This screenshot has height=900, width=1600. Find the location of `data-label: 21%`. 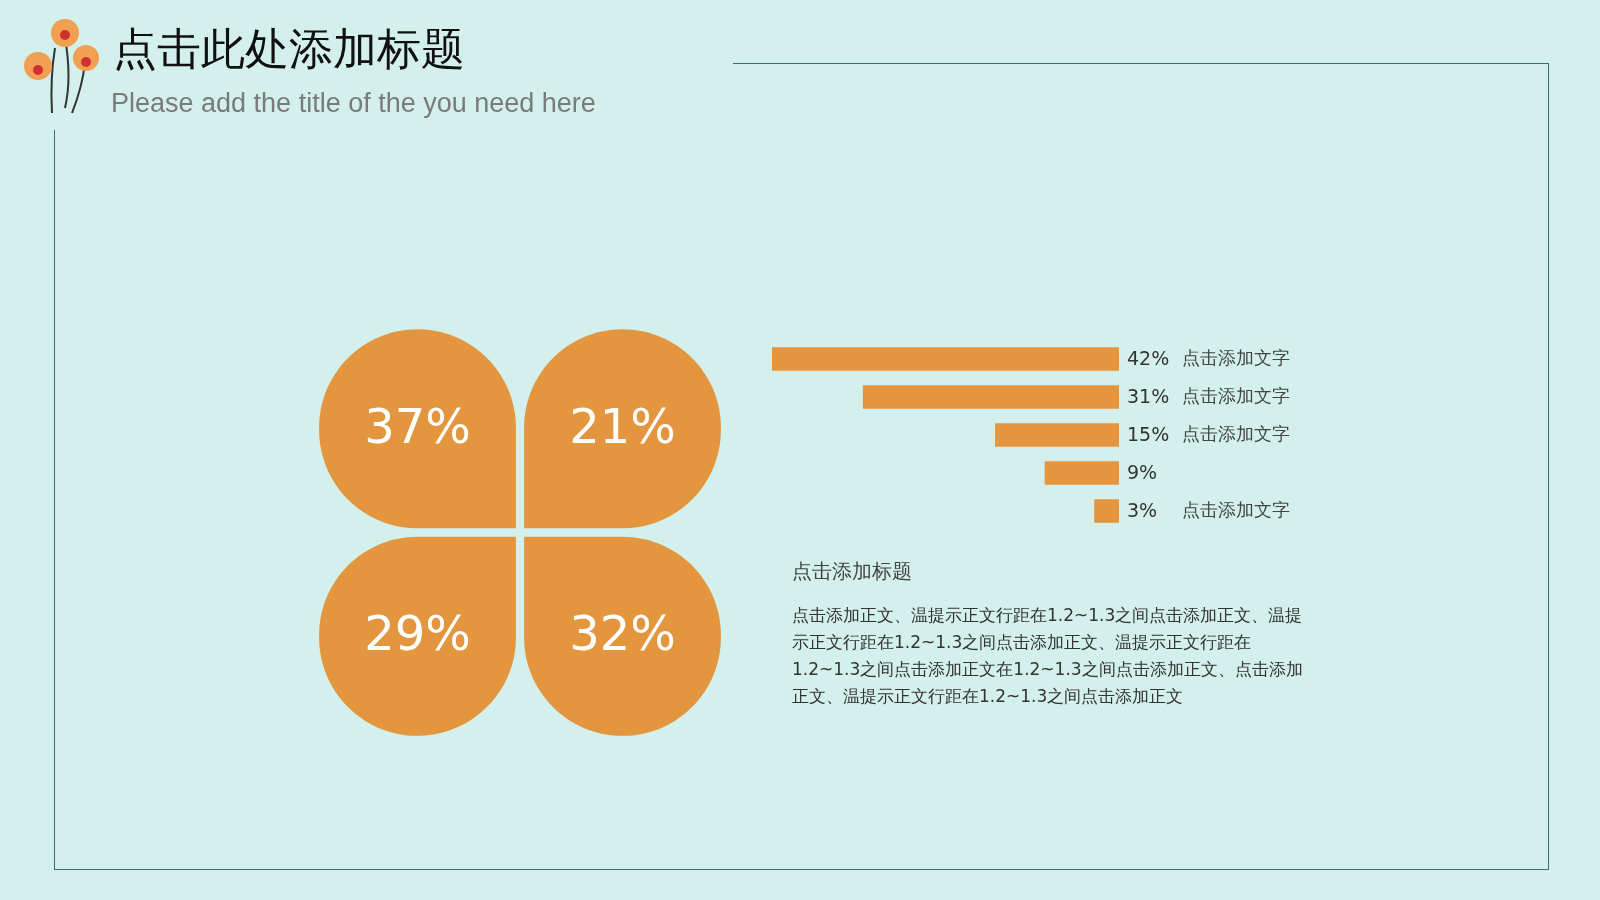

data-label: 21% is located at coordinates (622, 425).